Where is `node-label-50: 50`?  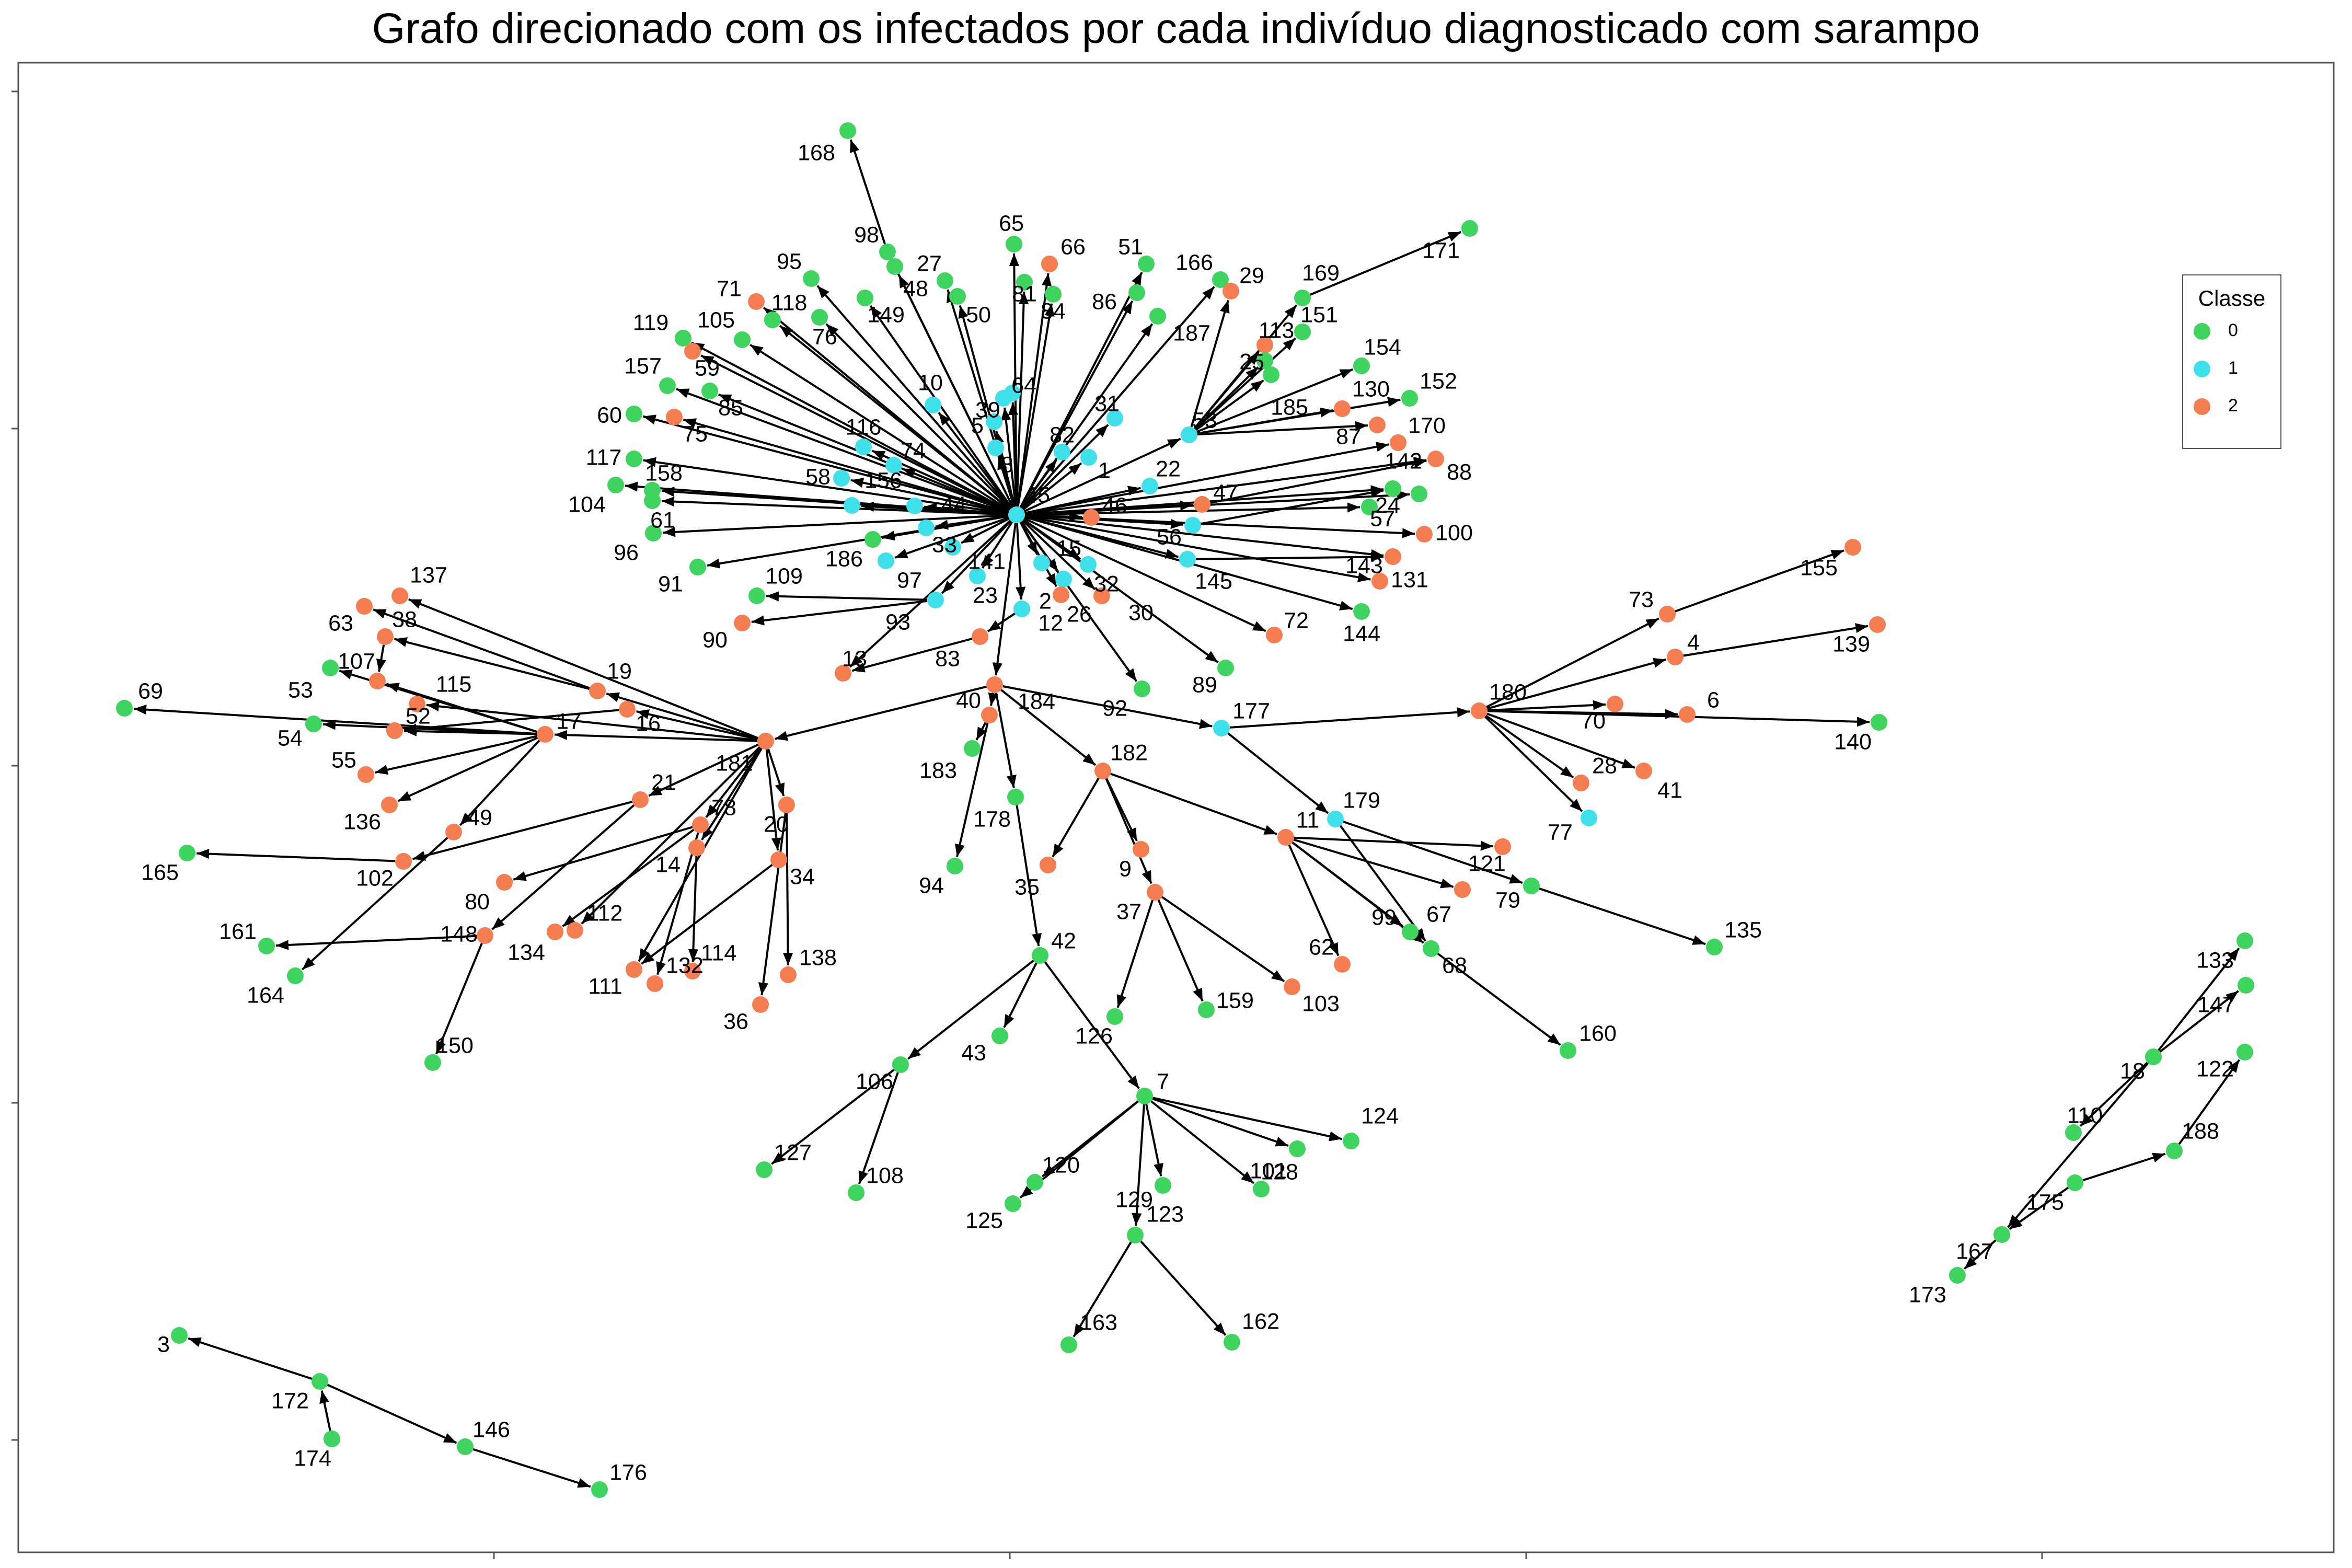 node-label-50: 50 is located at coordinates (978, 314).